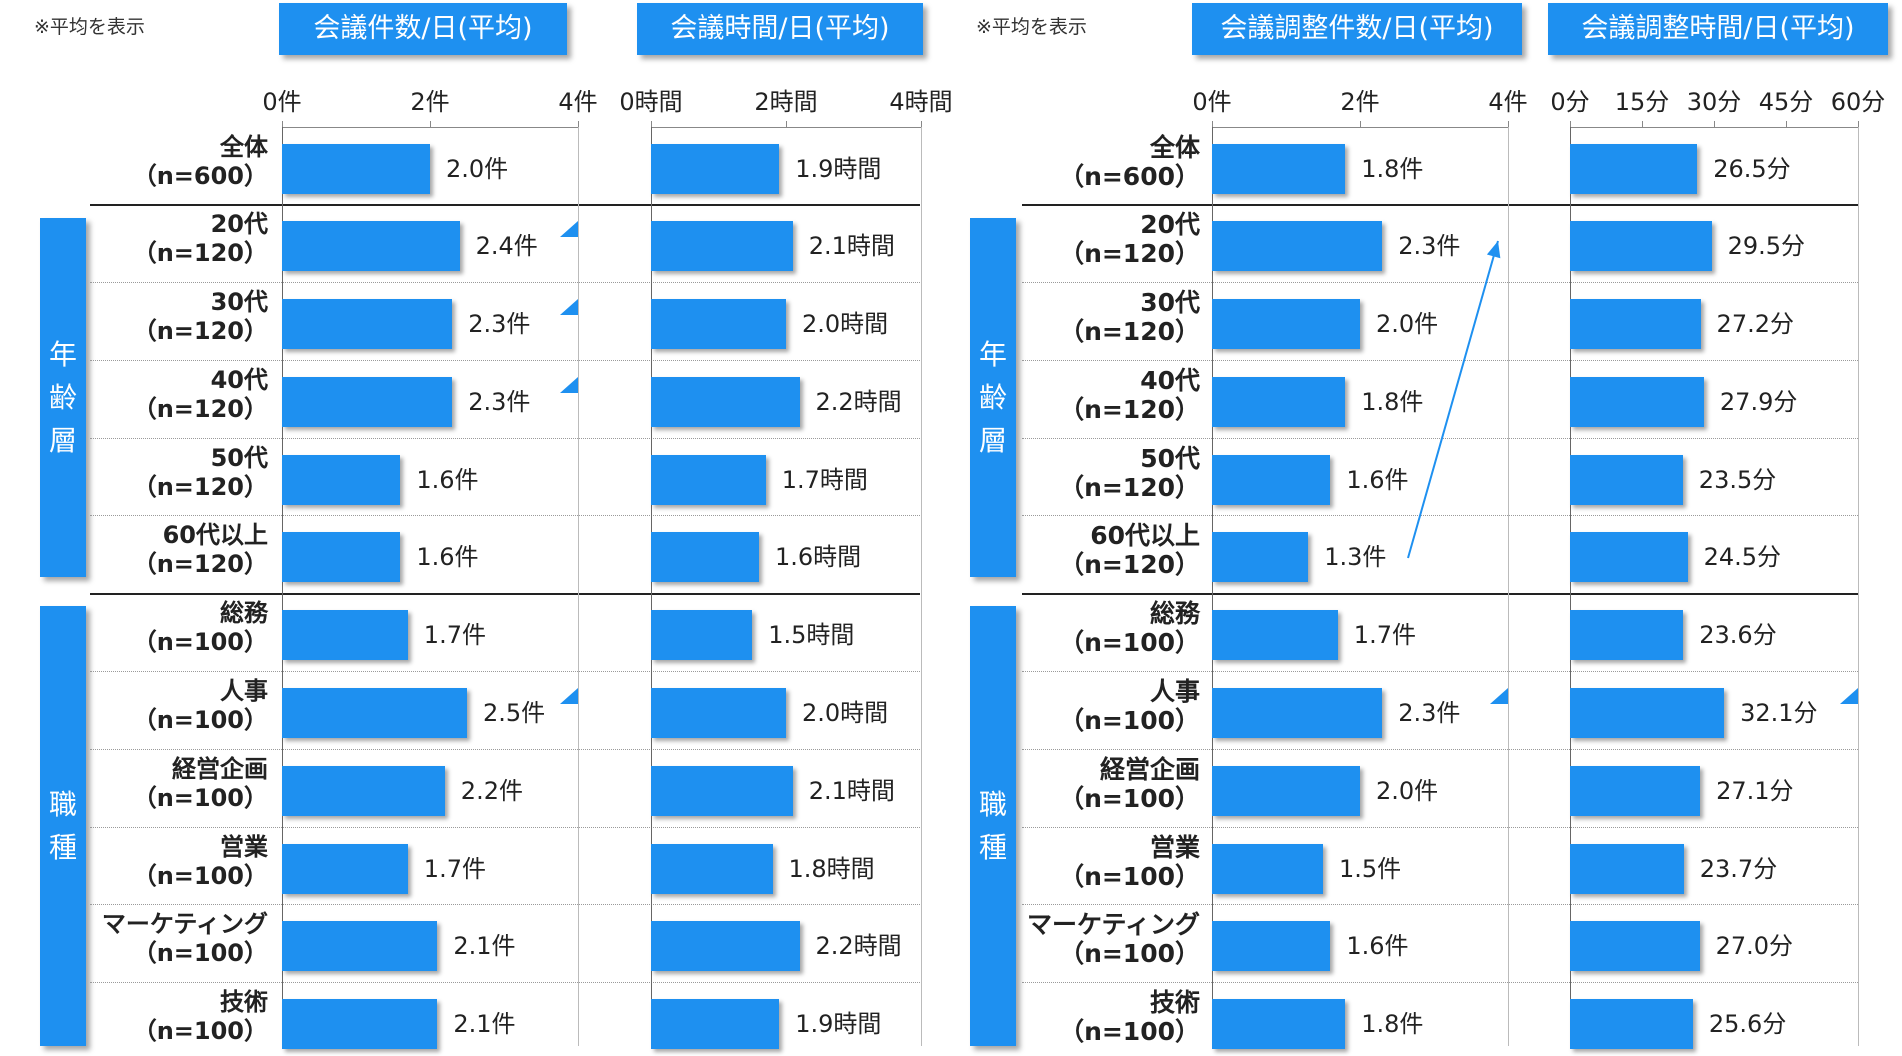 The width and height of the screenshot is (1902, 1056). Describe the element at coordinates (1858, 102) in the screenshot. I see `x-tick-label: 60分` at that location.